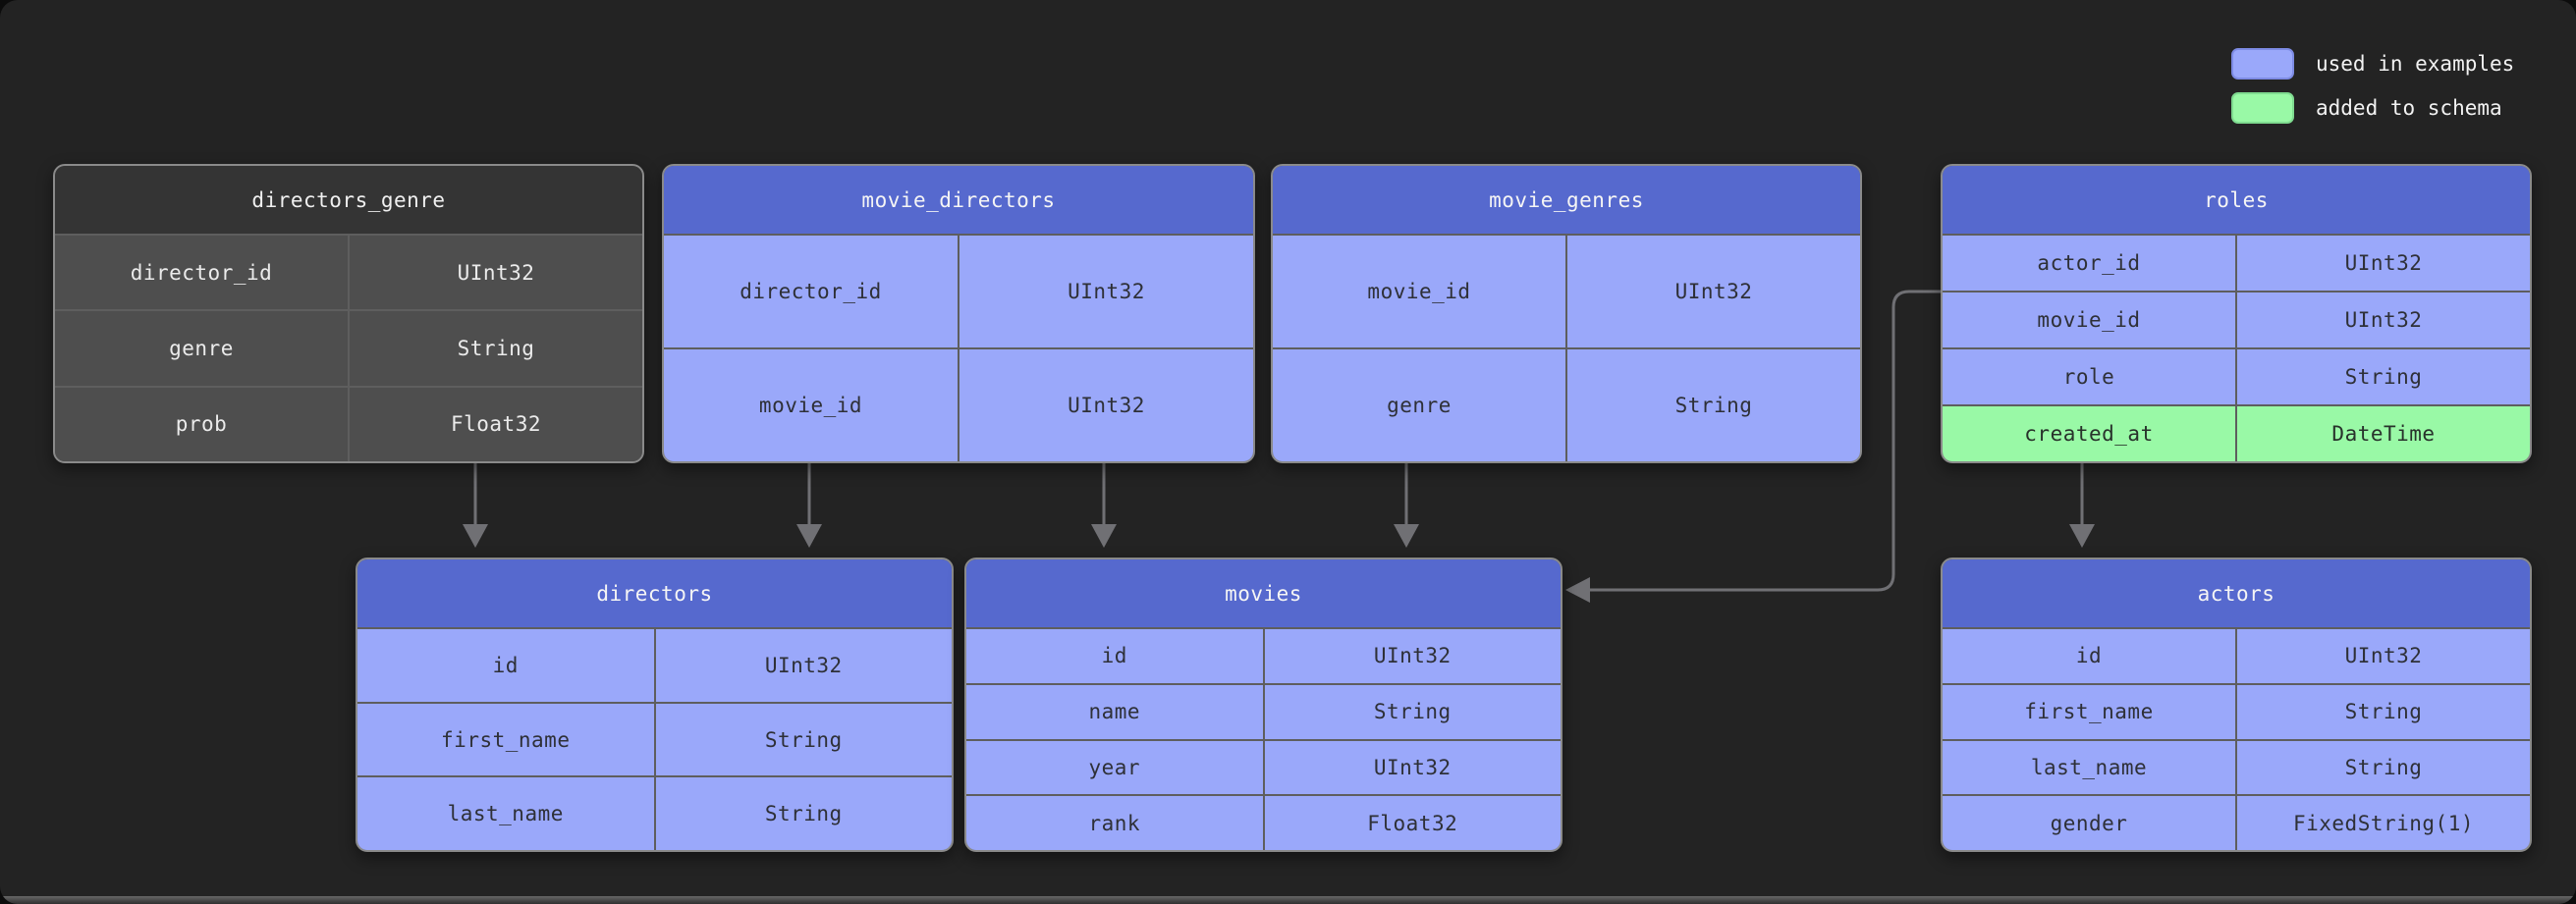  I want to click on used-in-examples-swatch, so click(2262, 64).